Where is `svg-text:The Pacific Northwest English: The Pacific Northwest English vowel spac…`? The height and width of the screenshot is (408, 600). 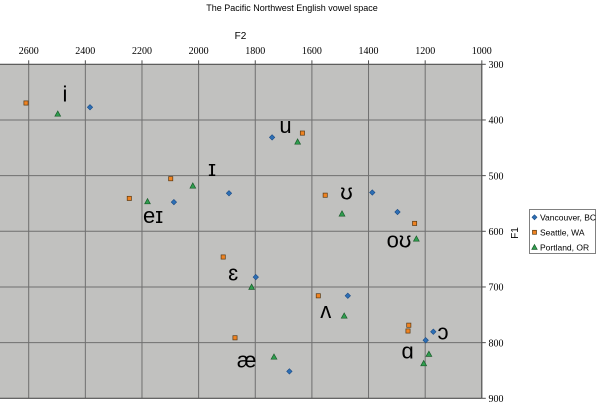 svg-text:The Pacific Northwest English: The Pacific Northwest English vowel spac… is located at coordinates (292, 8).